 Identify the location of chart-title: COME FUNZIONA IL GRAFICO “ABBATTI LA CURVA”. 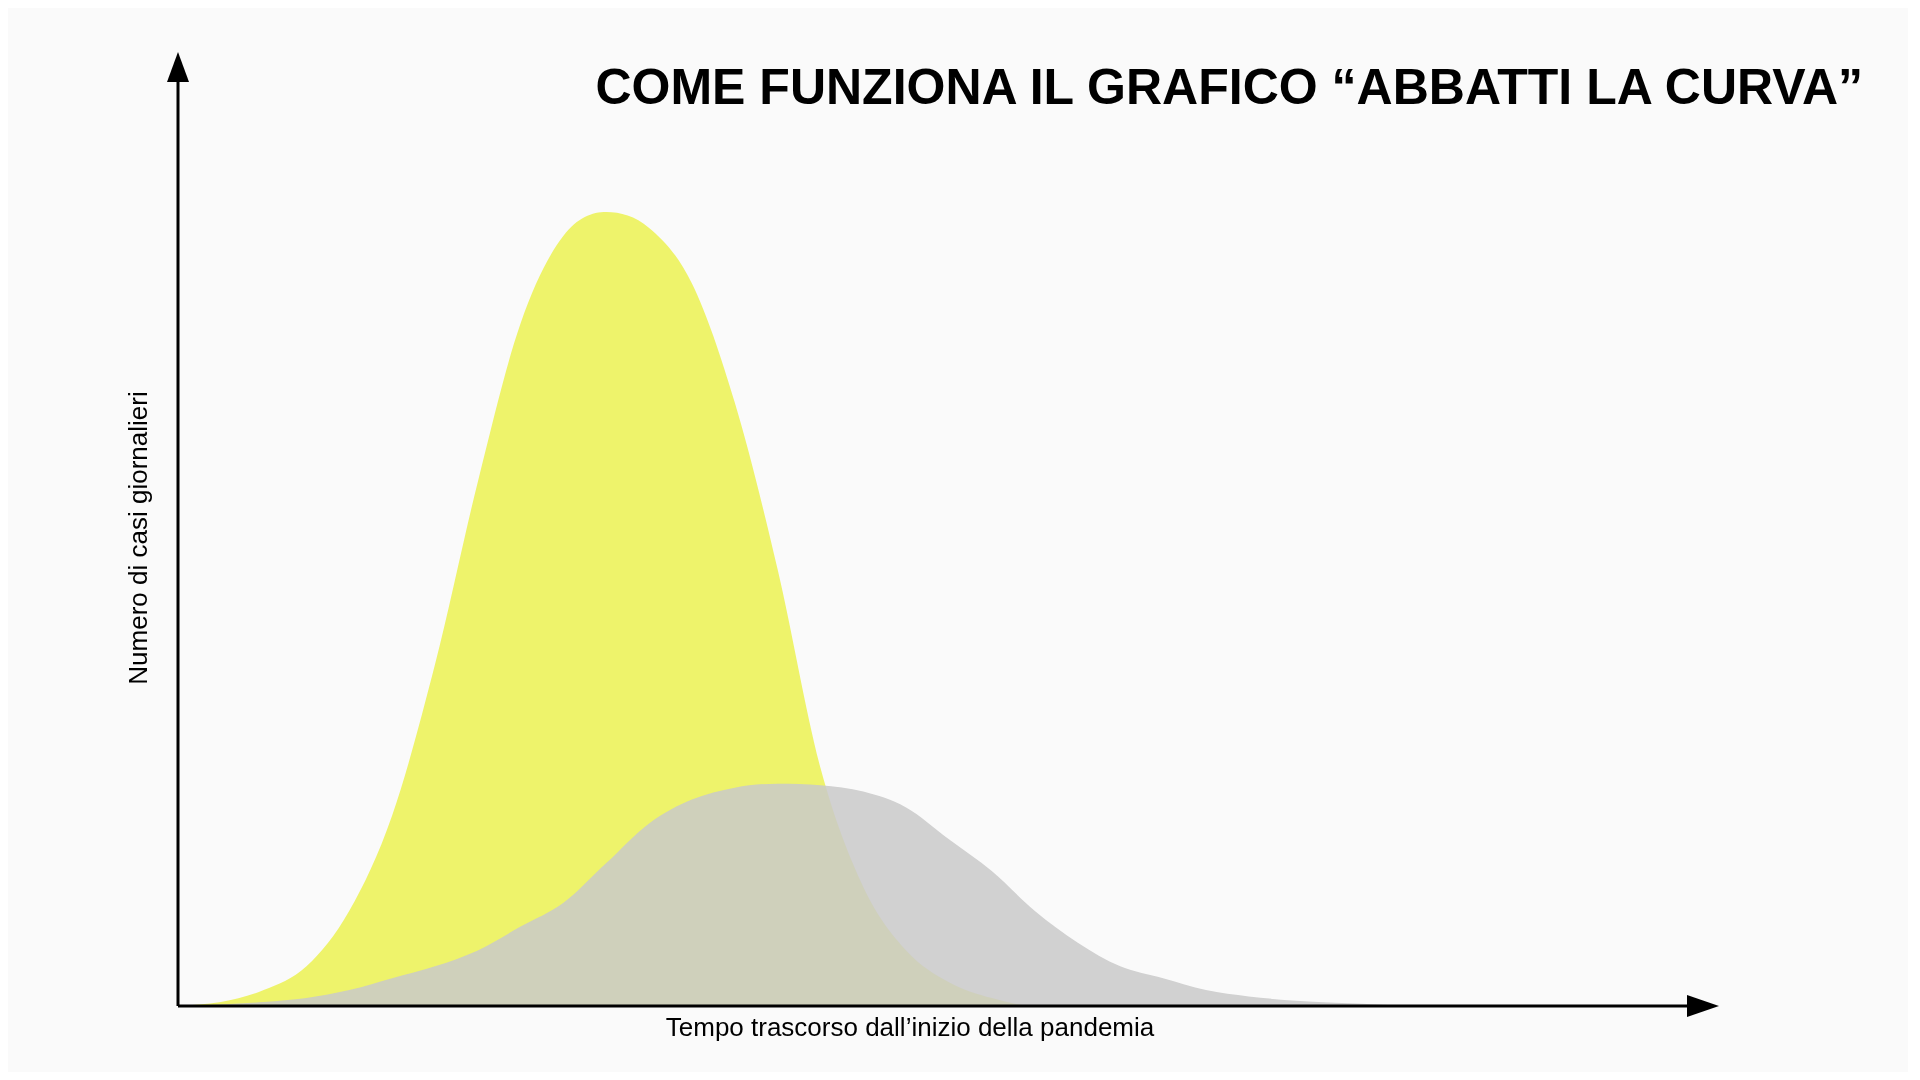
(1229, 87).